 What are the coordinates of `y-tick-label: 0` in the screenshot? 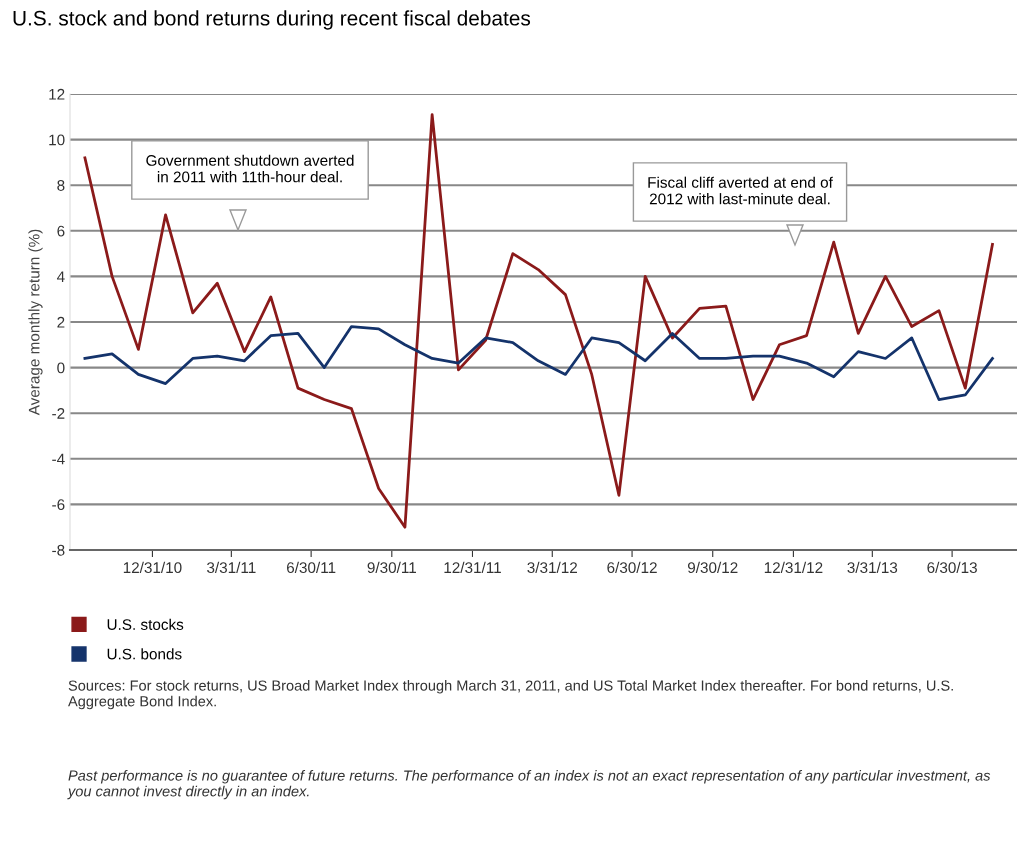 It's located at (61, 368).